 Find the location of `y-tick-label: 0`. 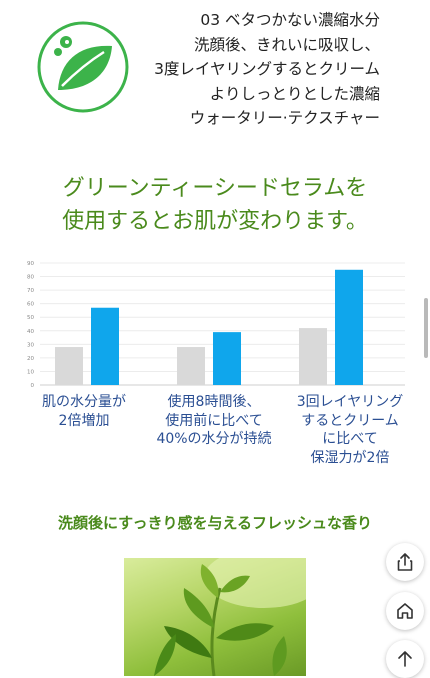

y-tick-label: 0 is located at coordinates (33, 386).